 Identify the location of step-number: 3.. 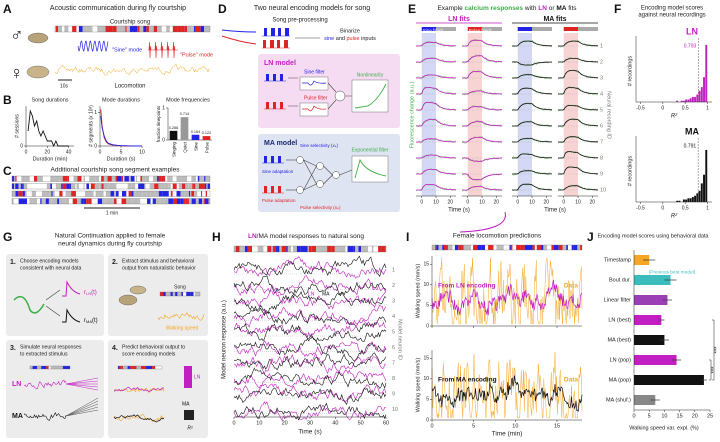
(13, 348).